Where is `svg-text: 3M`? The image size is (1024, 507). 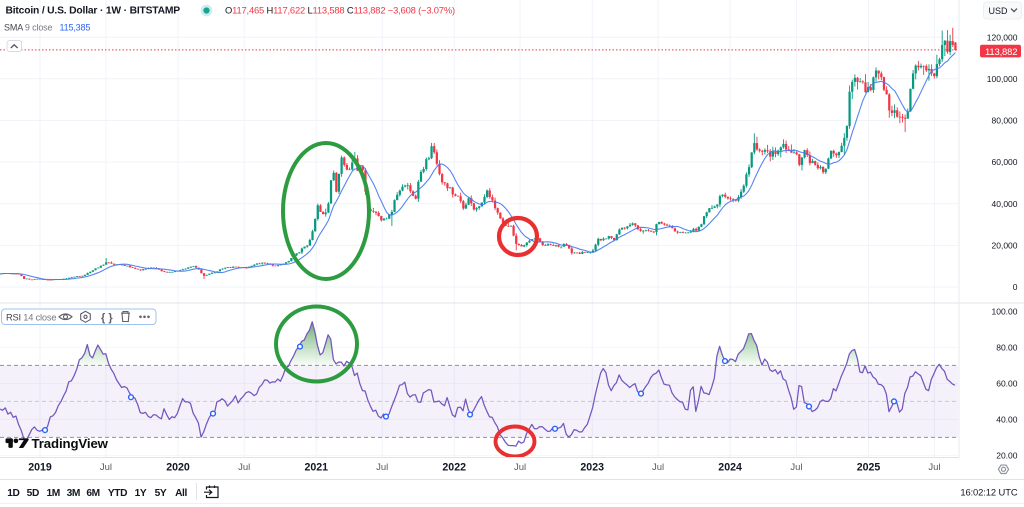
svg-text: 3M is located at coordinates (73, 493).